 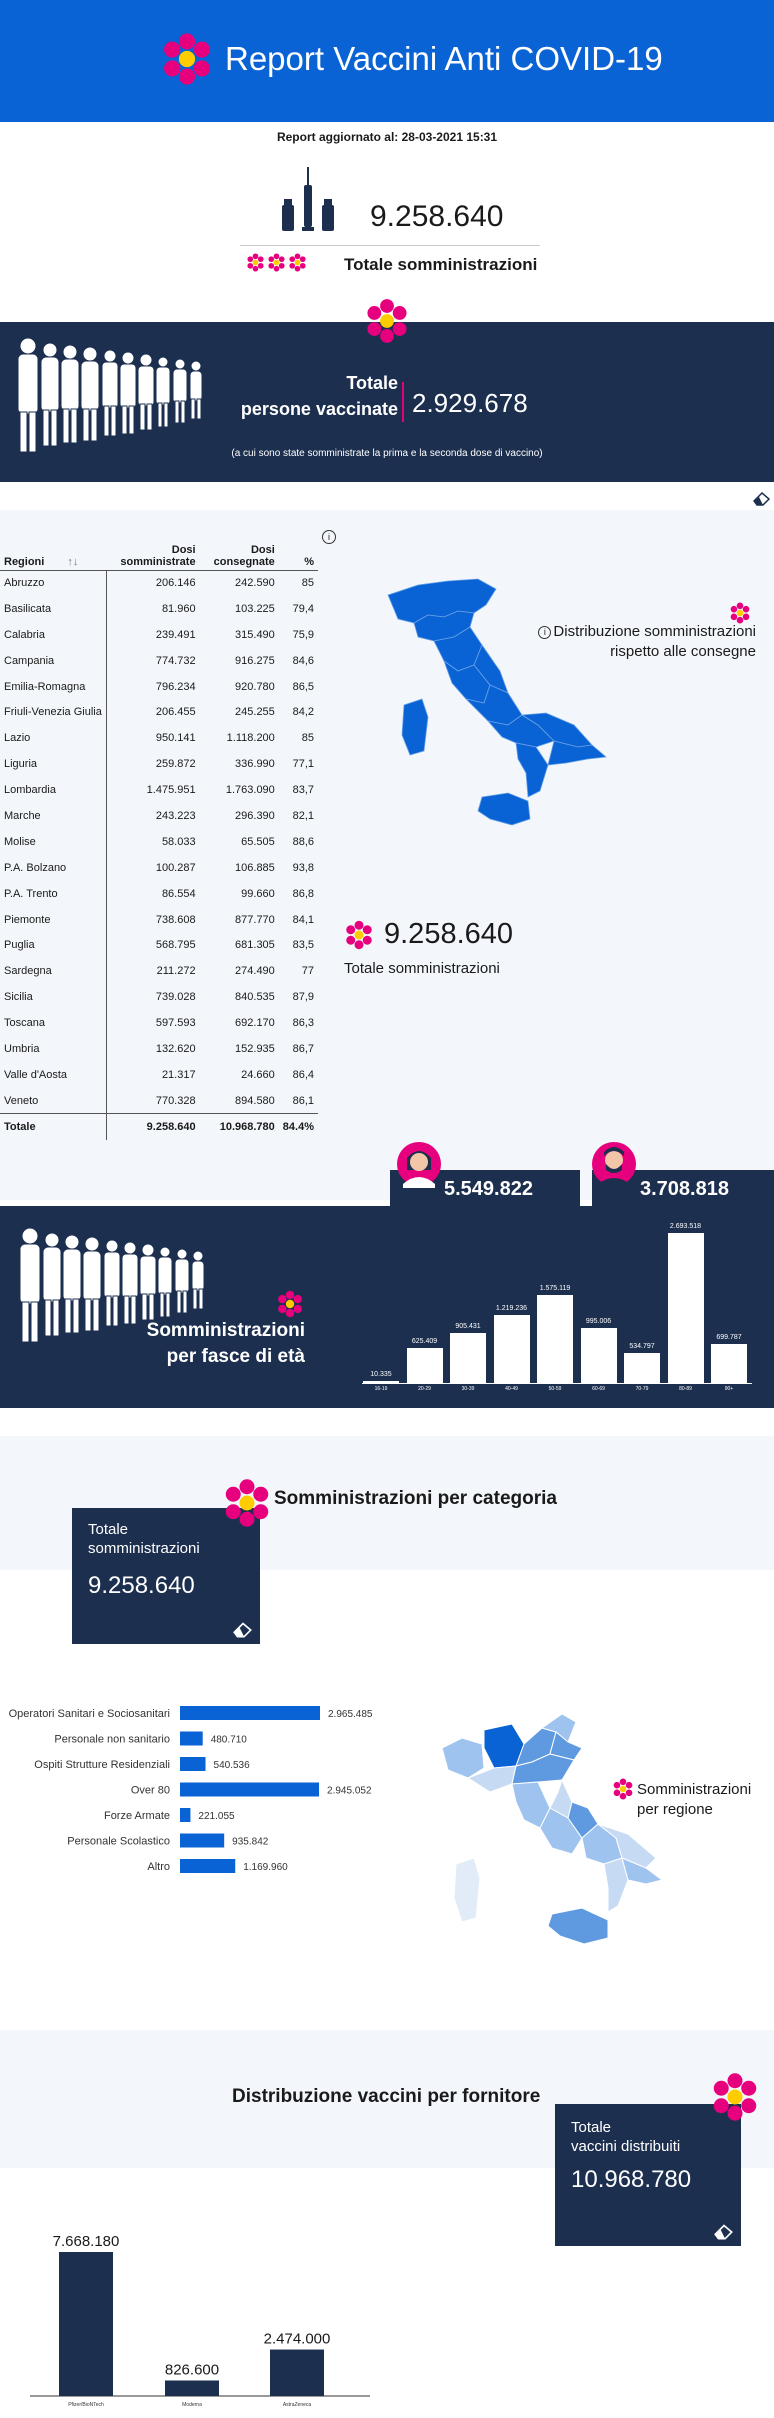 I want to click on table-row: Liguria 259.872 336.990 77,1, so click(x=159, y=764).